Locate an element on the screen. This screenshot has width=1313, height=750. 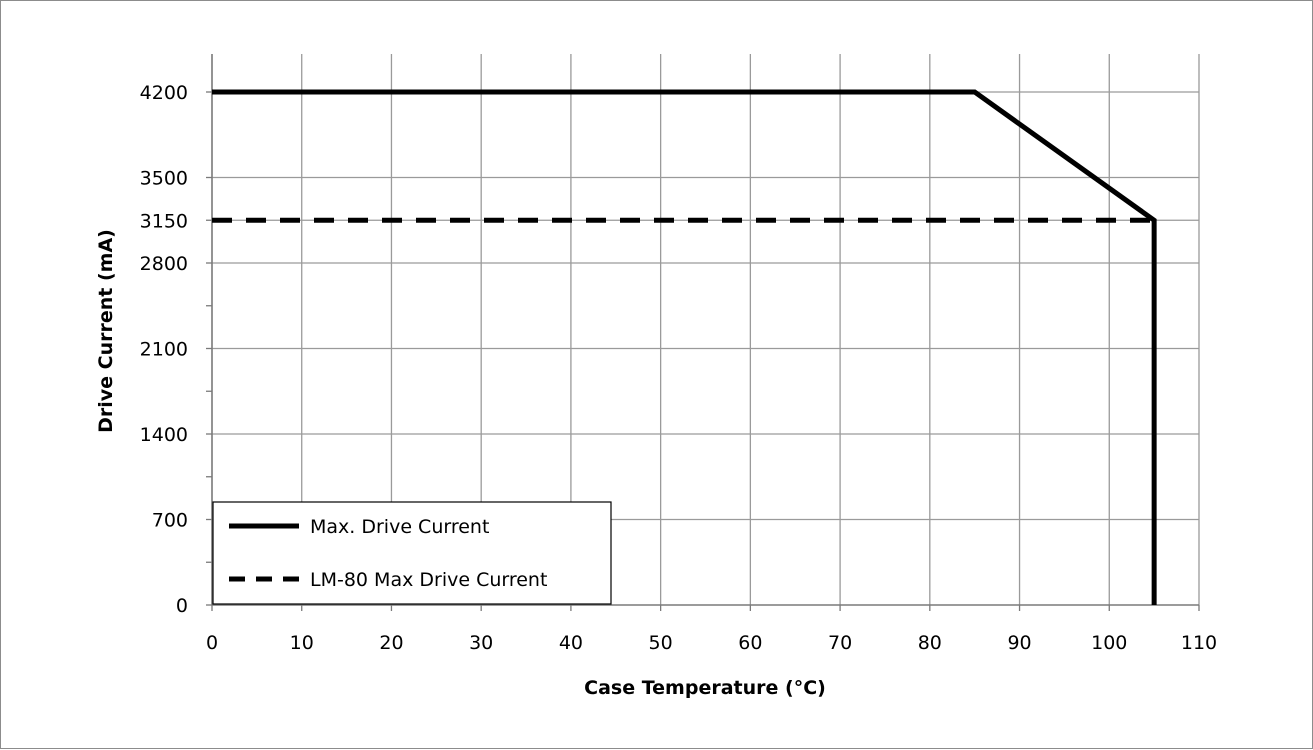
y-tick-label: 3500 is located at coordinates (164, 179).